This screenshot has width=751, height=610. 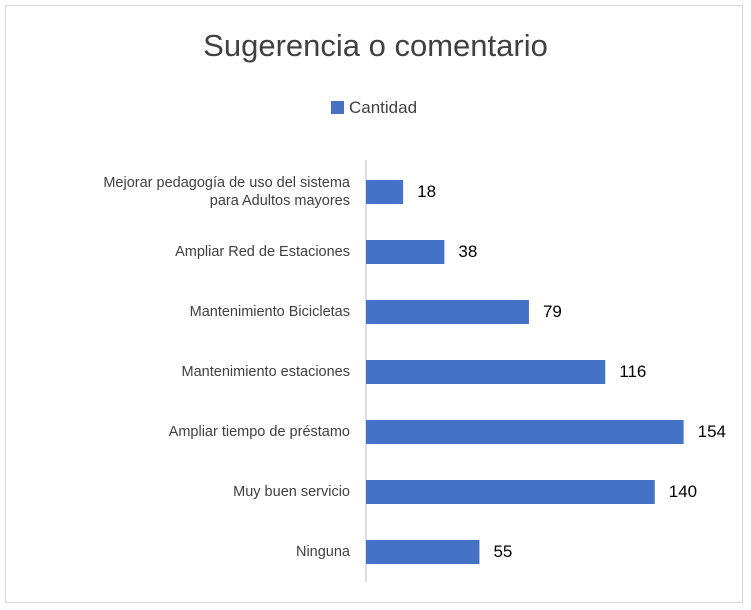 I want to click on legend-swatch, so click(x=337, y=107).